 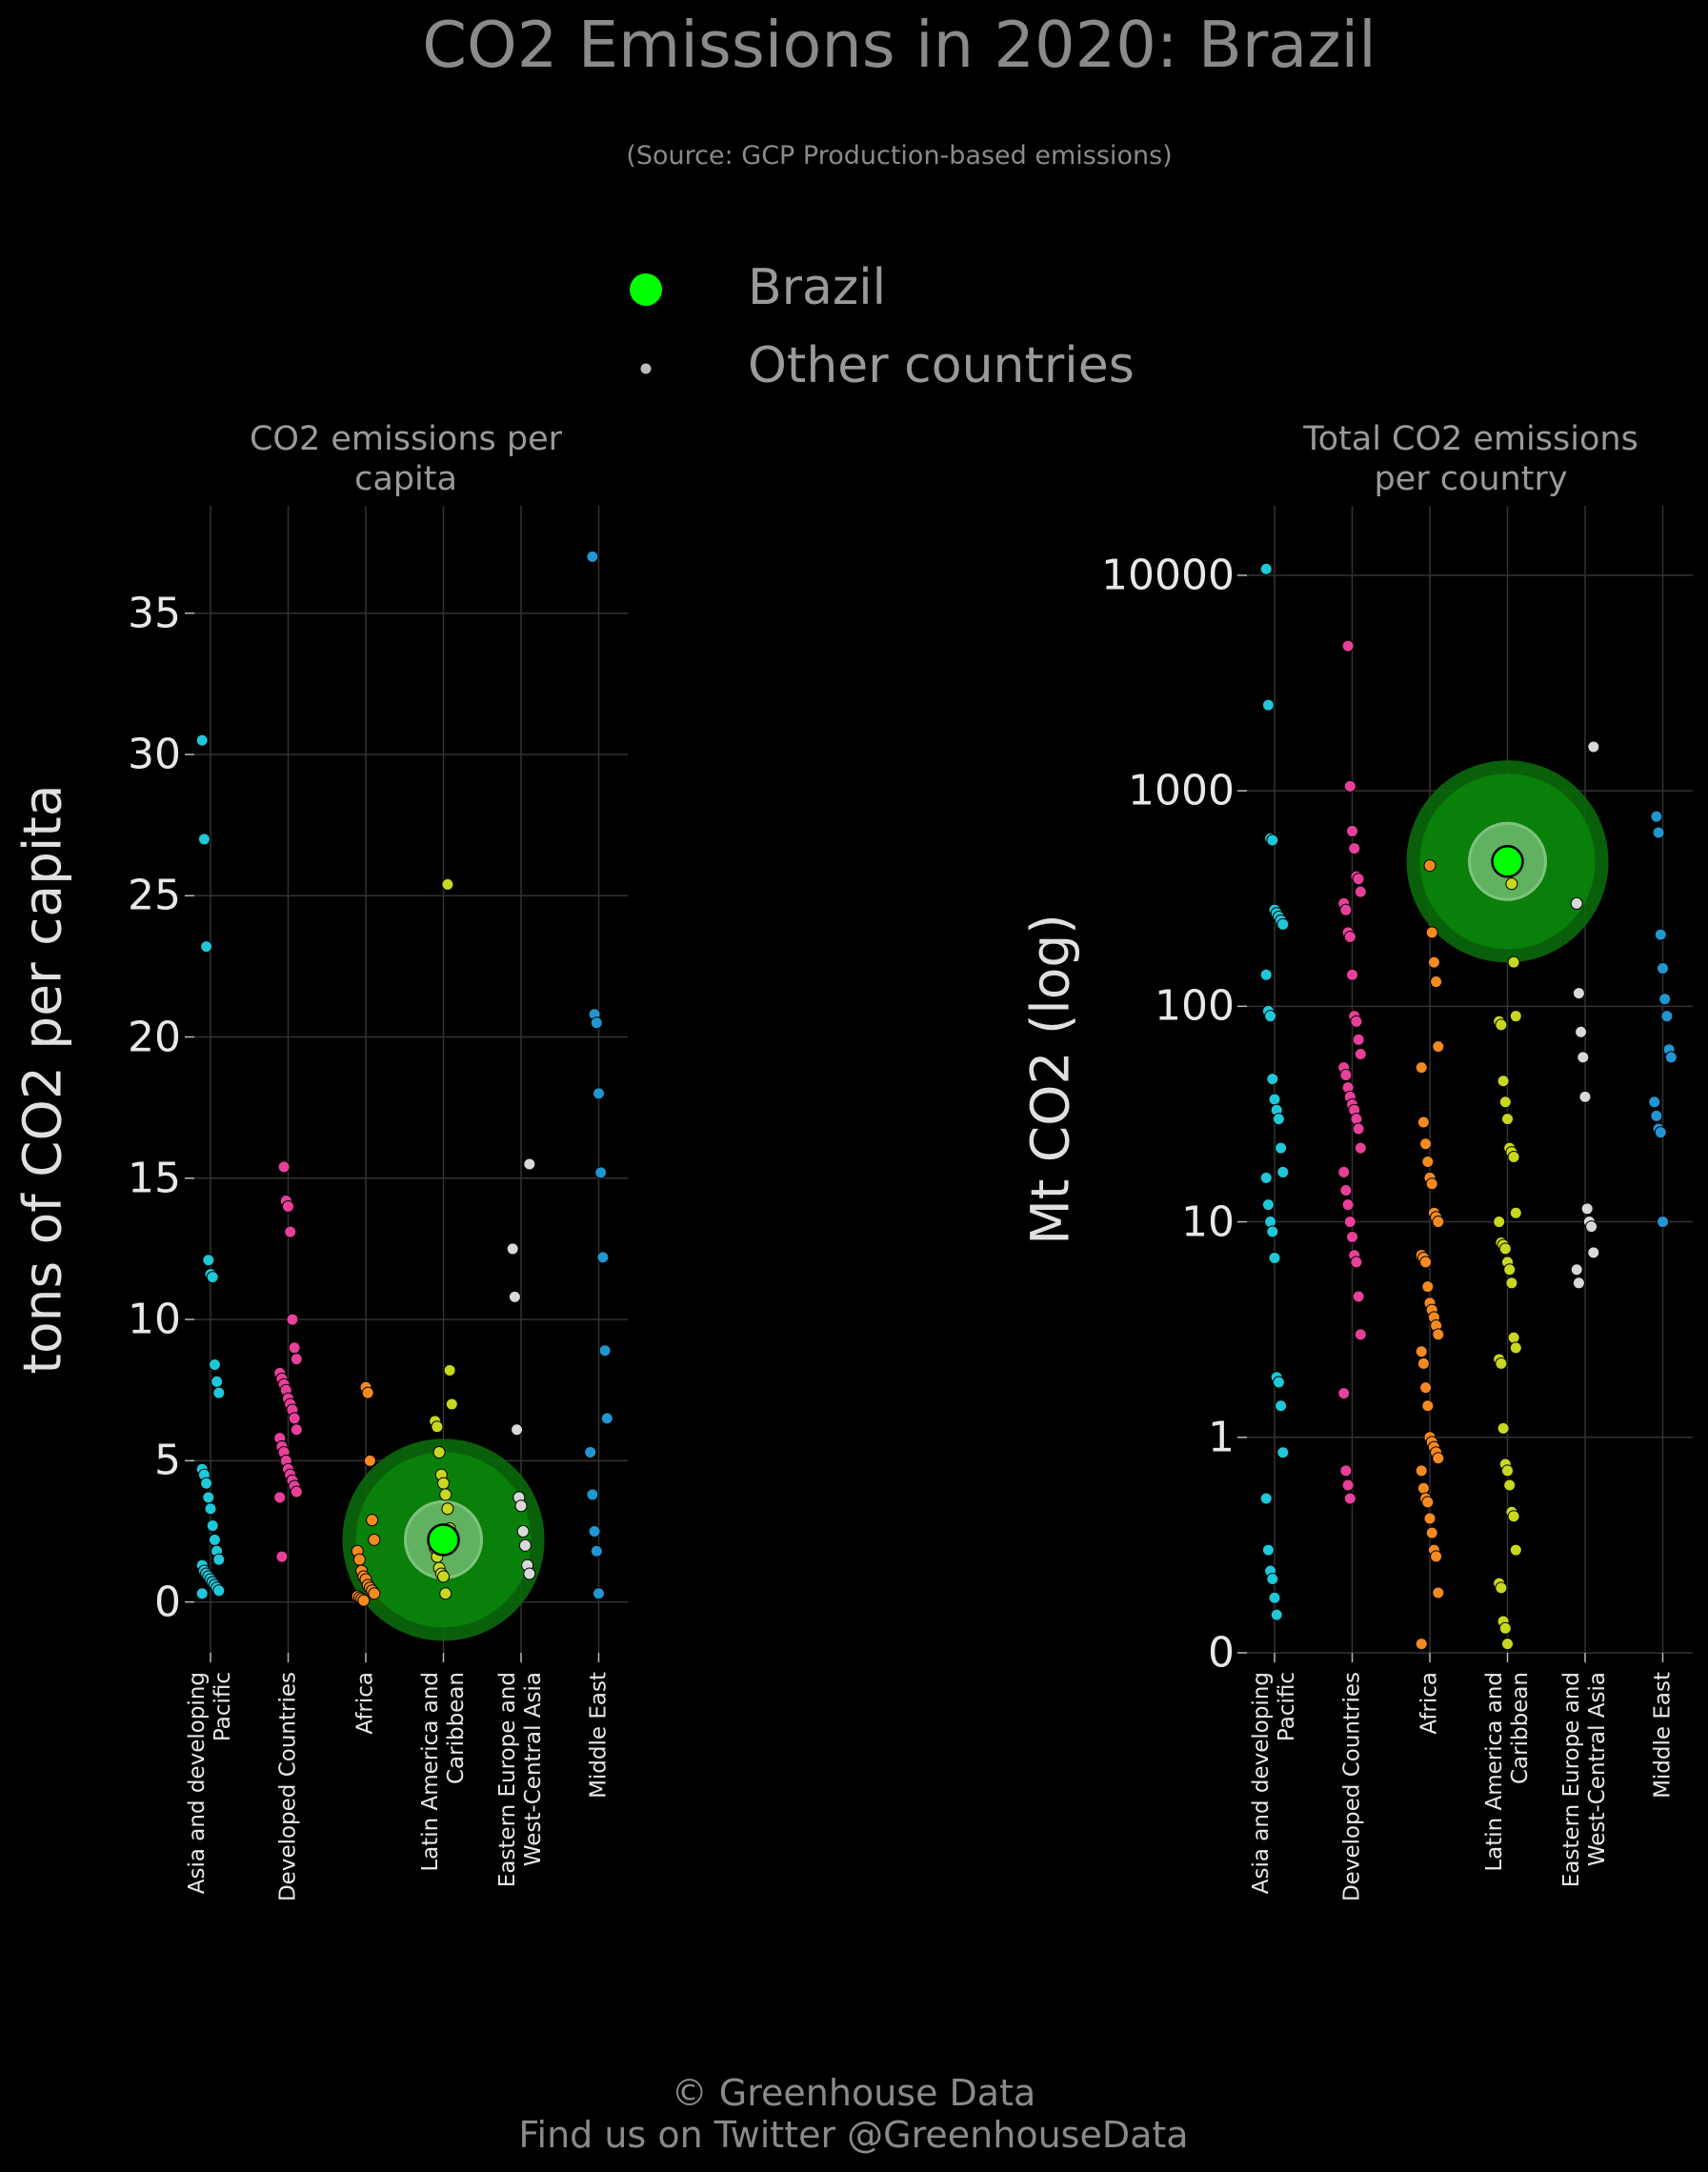 What do you see at coordinates (646, 368) in the screenshot?
I see `legend-marker` at bounding box center [646, 368].